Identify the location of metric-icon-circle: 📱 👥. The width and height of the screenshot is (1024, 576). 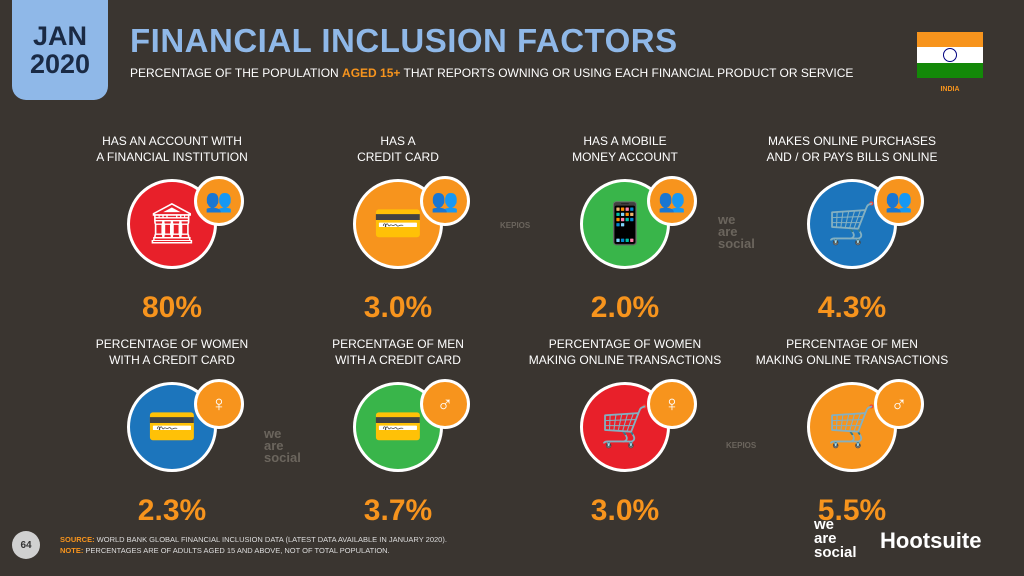
(638, 222).